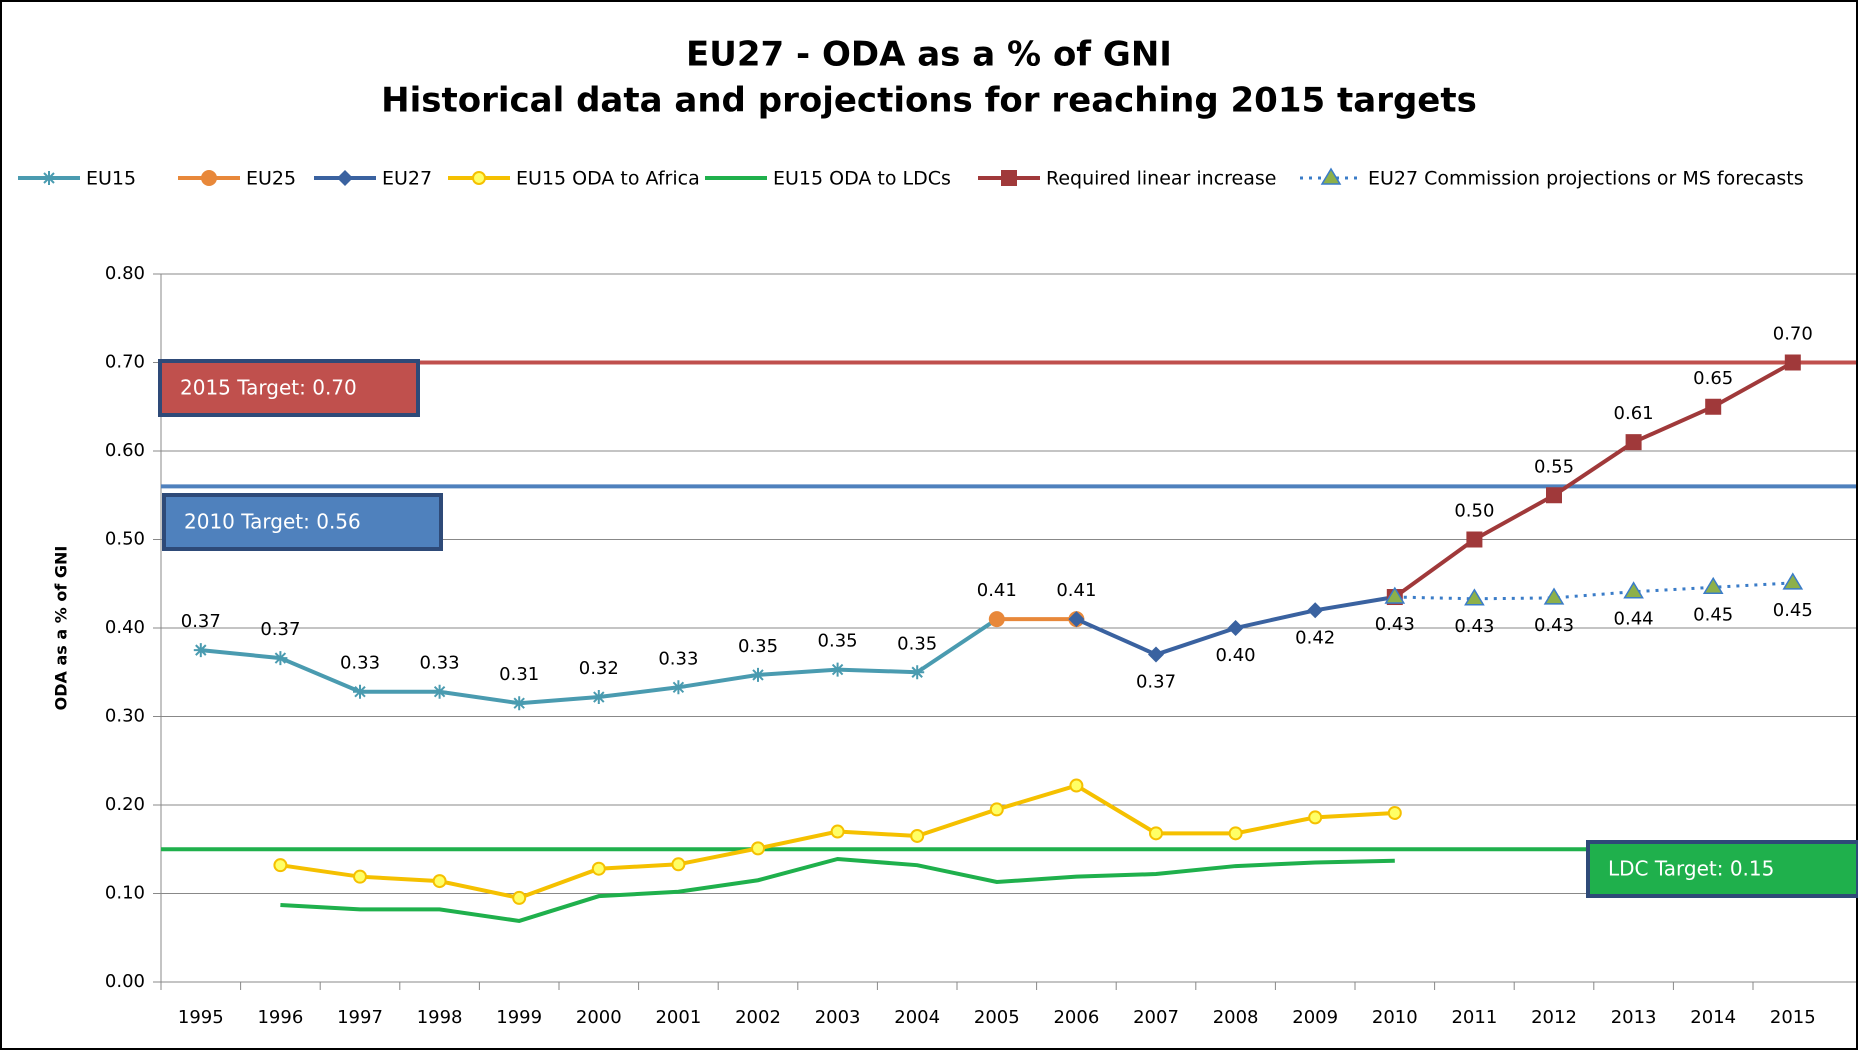 This screenshot has height=1050, width=1858. I want to click on y-tick-label: 0.00, so click(125, 981).